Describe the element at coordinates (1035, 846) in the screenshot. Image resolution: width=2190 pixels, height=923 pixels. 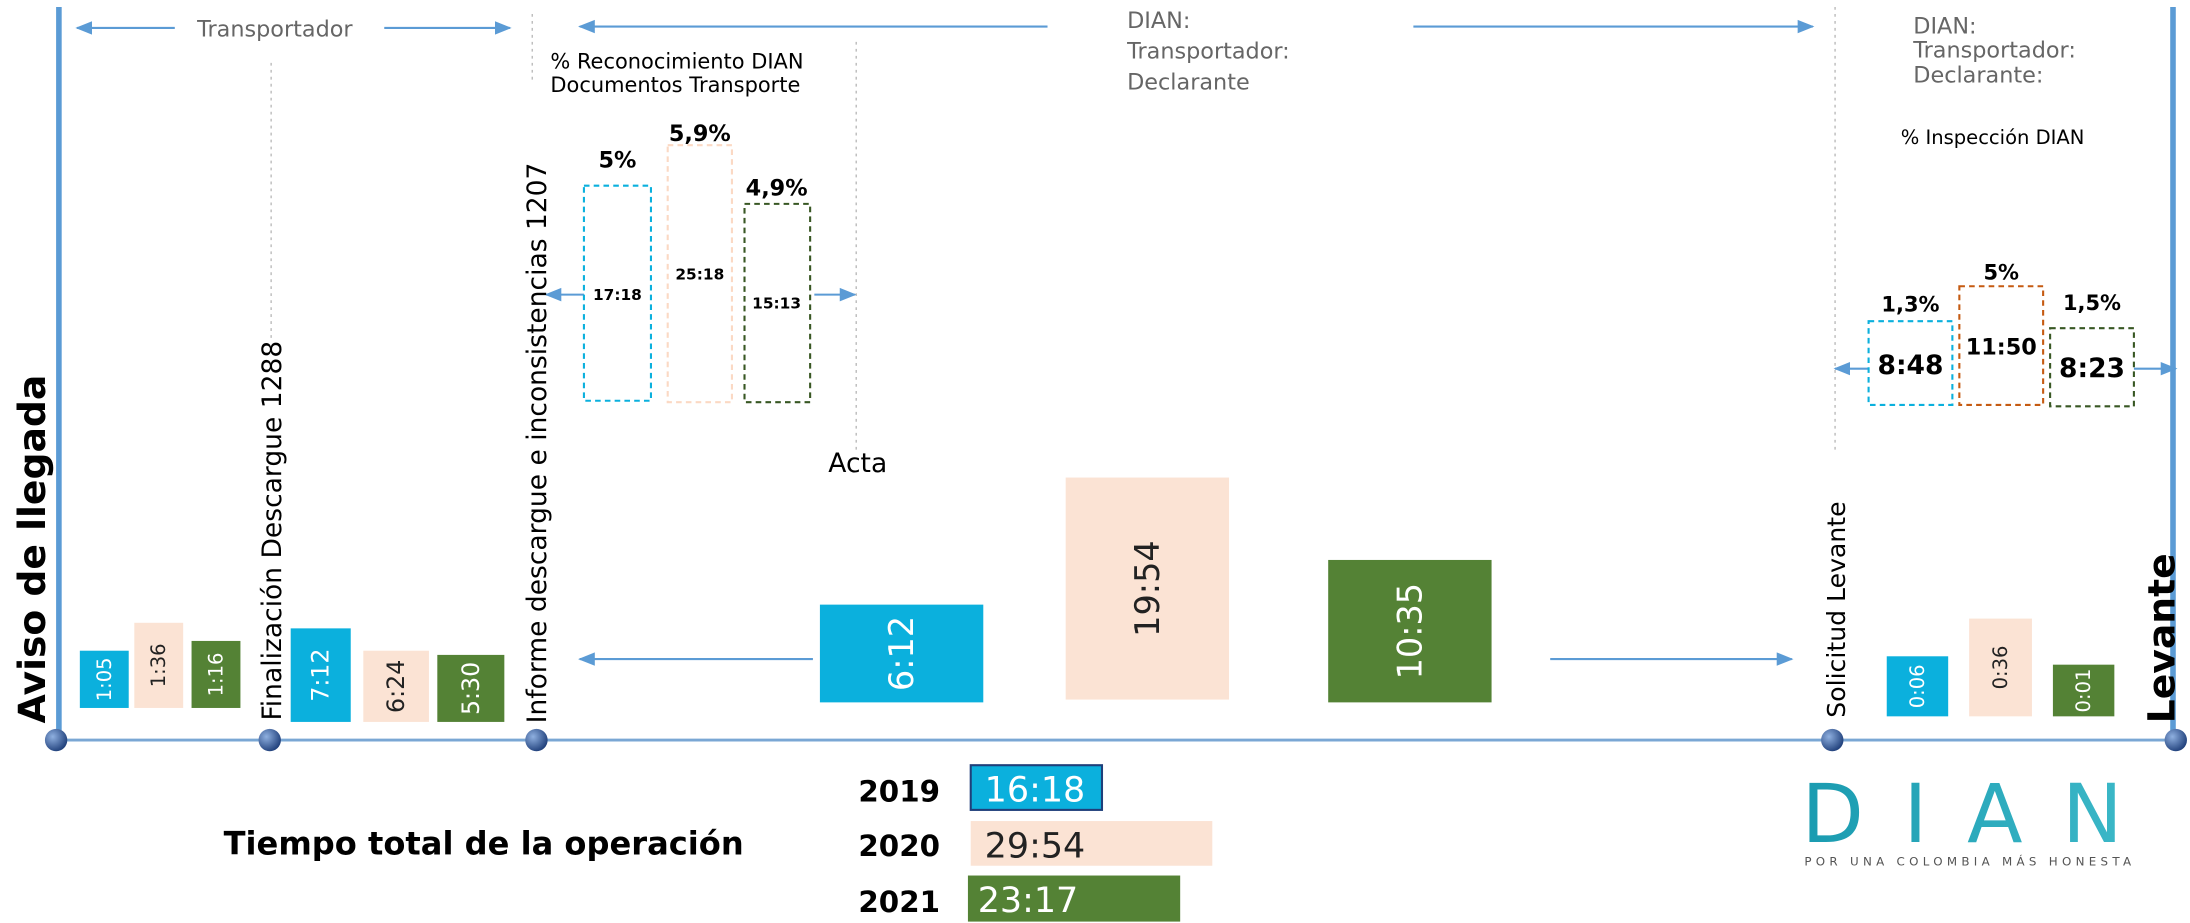
I see `total-time: 29:54` at that location.